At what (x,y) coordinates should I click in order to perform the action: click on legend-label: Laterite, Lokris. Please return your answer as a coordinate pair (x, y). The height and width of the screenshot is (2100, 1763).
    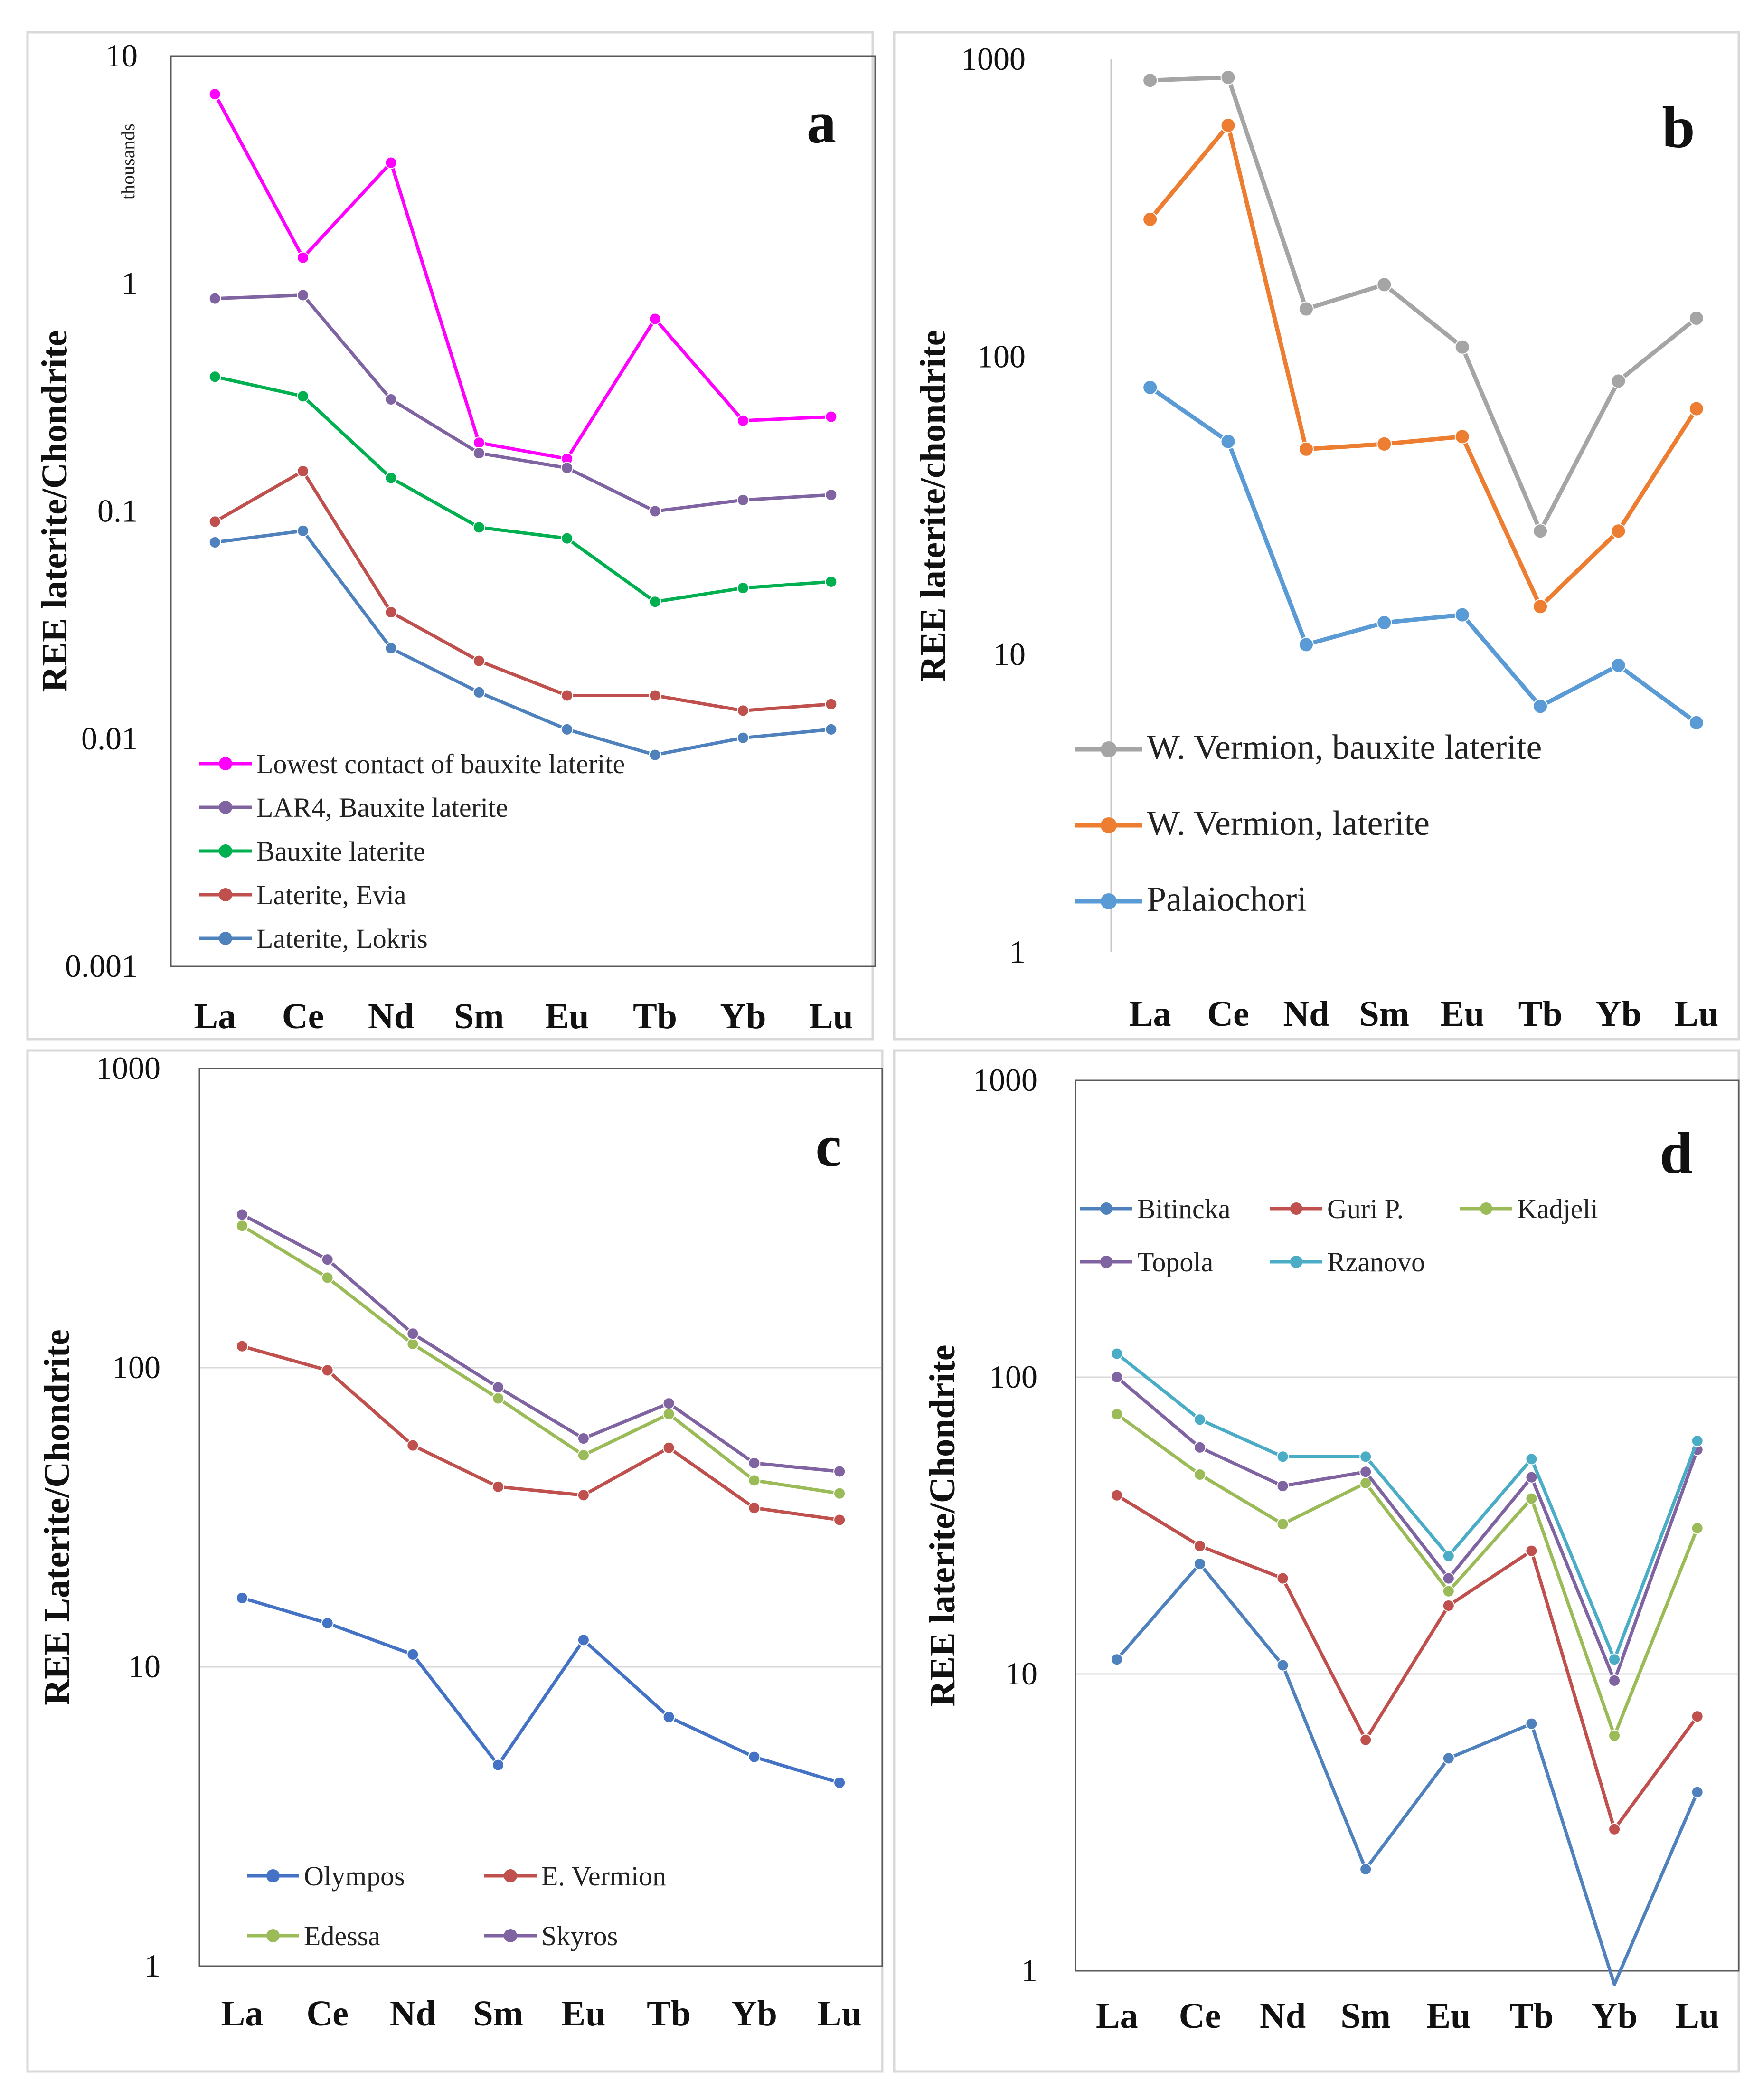
    Looking at the image, I should click on (342, 939).